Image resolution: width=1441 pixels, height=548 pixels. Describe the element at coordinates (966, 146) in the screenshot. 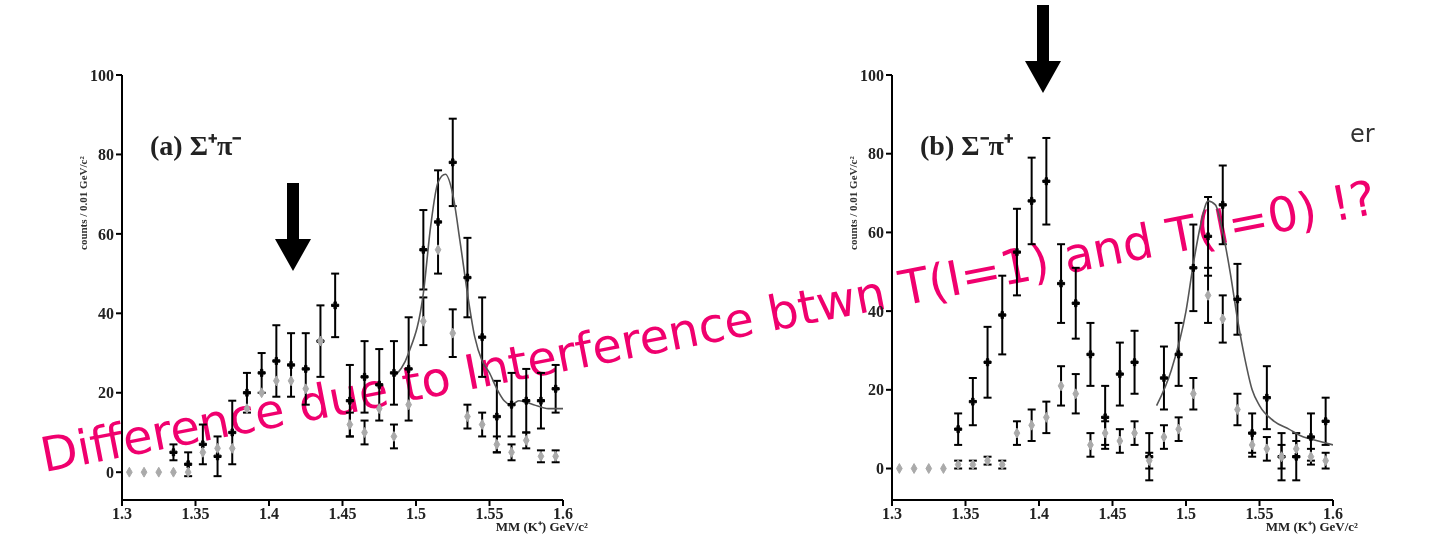

I see `text: (b) Σ⁻π⁺` at that location.